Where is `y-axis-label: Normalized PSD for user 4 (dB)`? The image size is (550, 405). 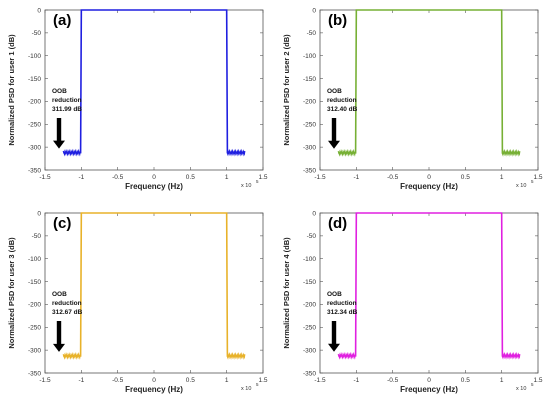 y-axis-label: Normalized PSD for user 4 (dB) is located at coordinates (286, 293).